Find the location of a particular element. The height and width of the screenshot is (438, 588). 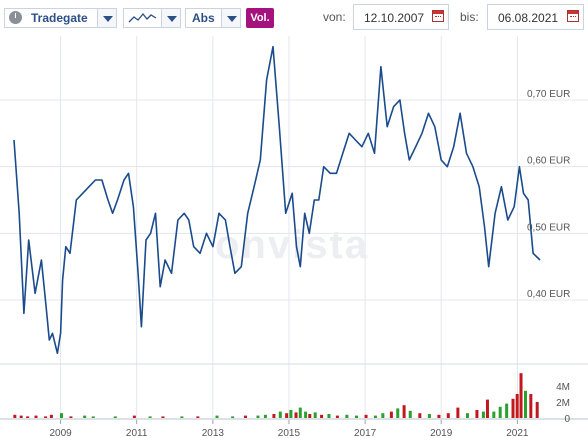

chart-type-select is located at coordinates (152, 18).